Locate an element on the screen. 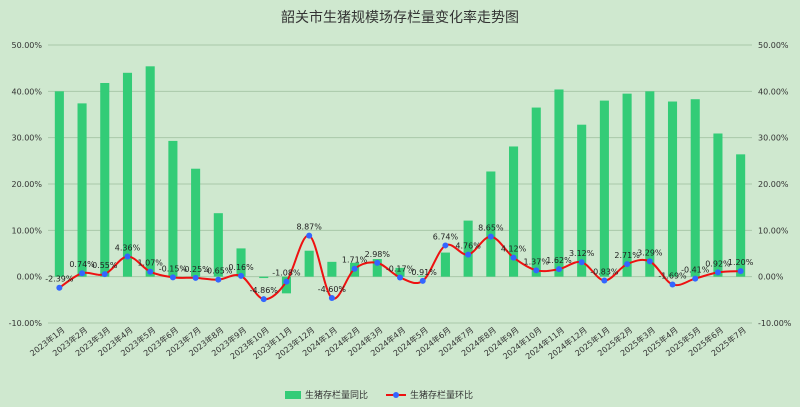 The height and width of the screenshot is (407, 800). data-label: 1.20% is located at coordinates (741, 262).